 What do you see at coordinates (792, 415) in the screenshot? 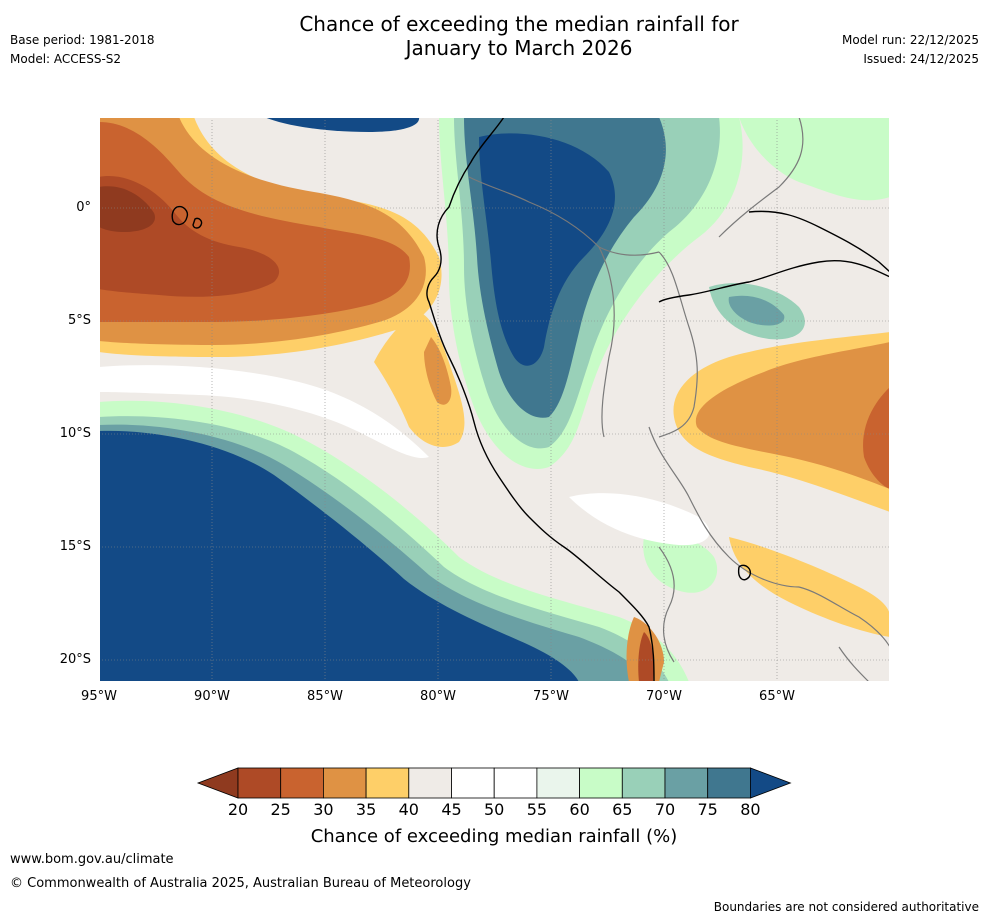
I see `light-orange-zone-east-brazil` at bounding box center [792, 415].